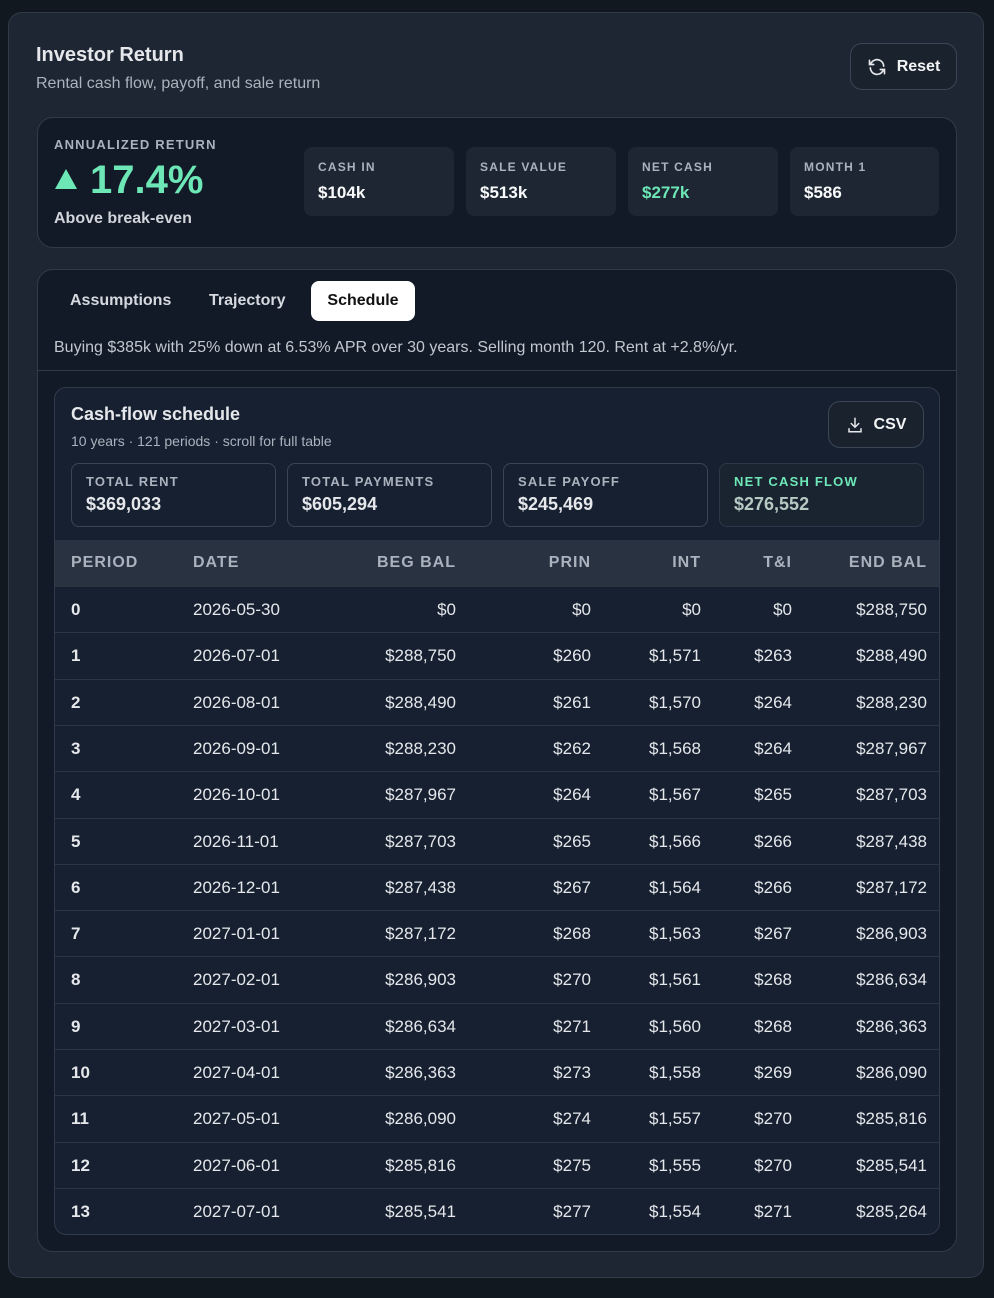  What do you see at coordinates (236, 795) in the screenshot?
I see `table-cell: 2026-10-01` at bounding box center [236, 795].